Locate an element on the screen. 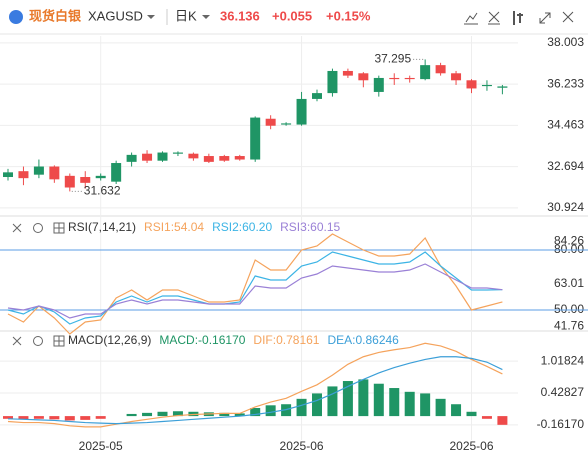 This screenshot has width=588, height=460. macd-controls is located at coordinates (38, 341).